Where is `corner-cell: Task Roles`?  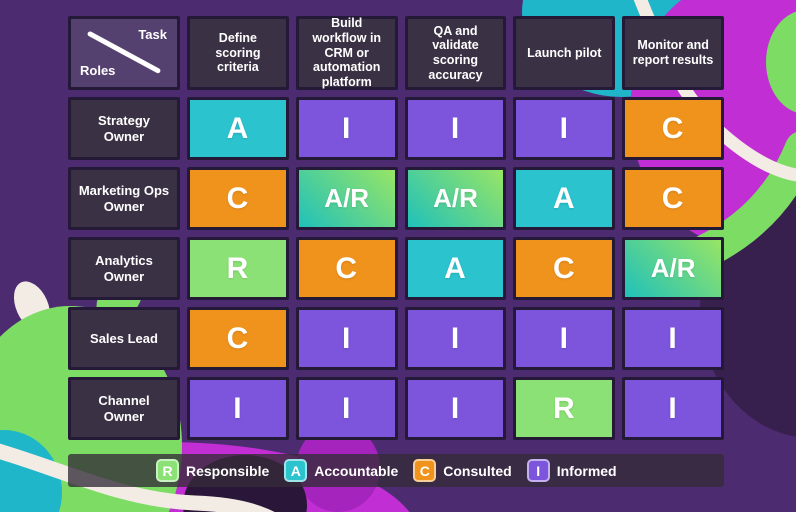
corner-cell: Task Roles is located at coordinates (124, 53).